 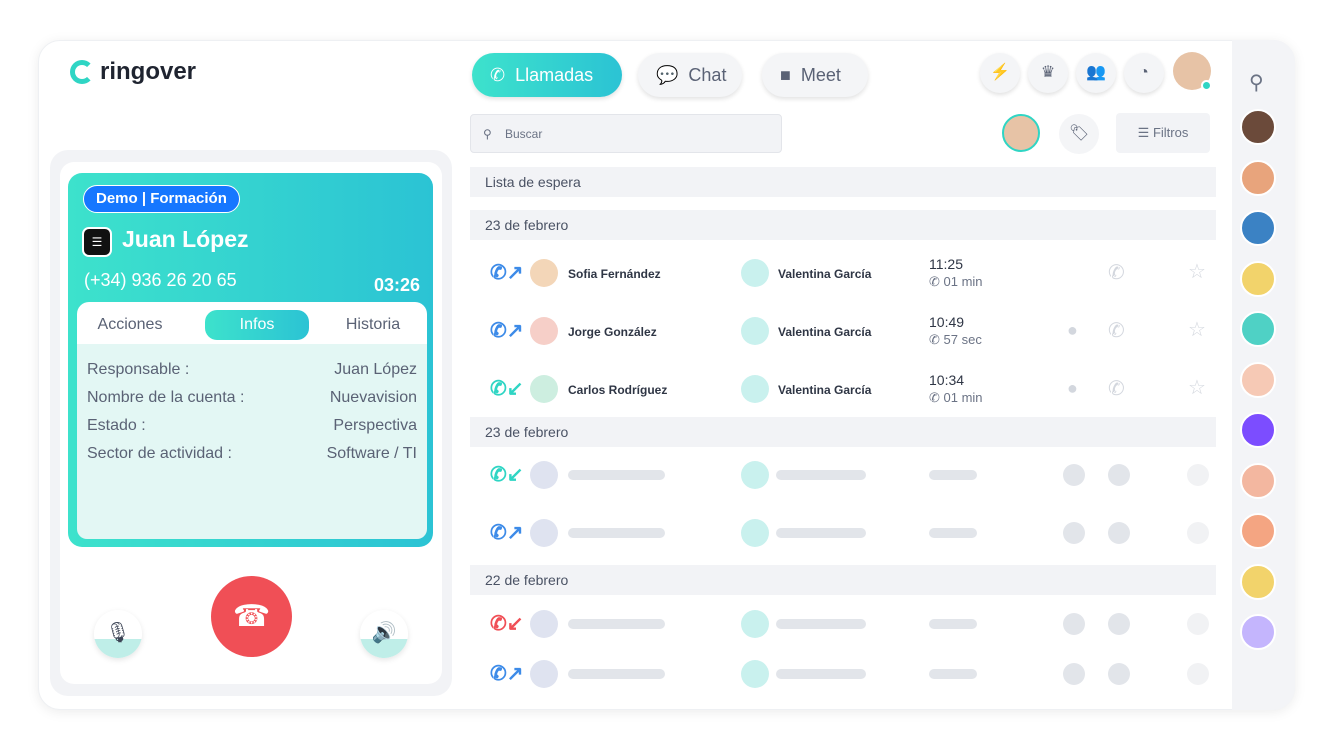 I want to click on tab-meet: ■ Meet, so click(x=815, y=75).